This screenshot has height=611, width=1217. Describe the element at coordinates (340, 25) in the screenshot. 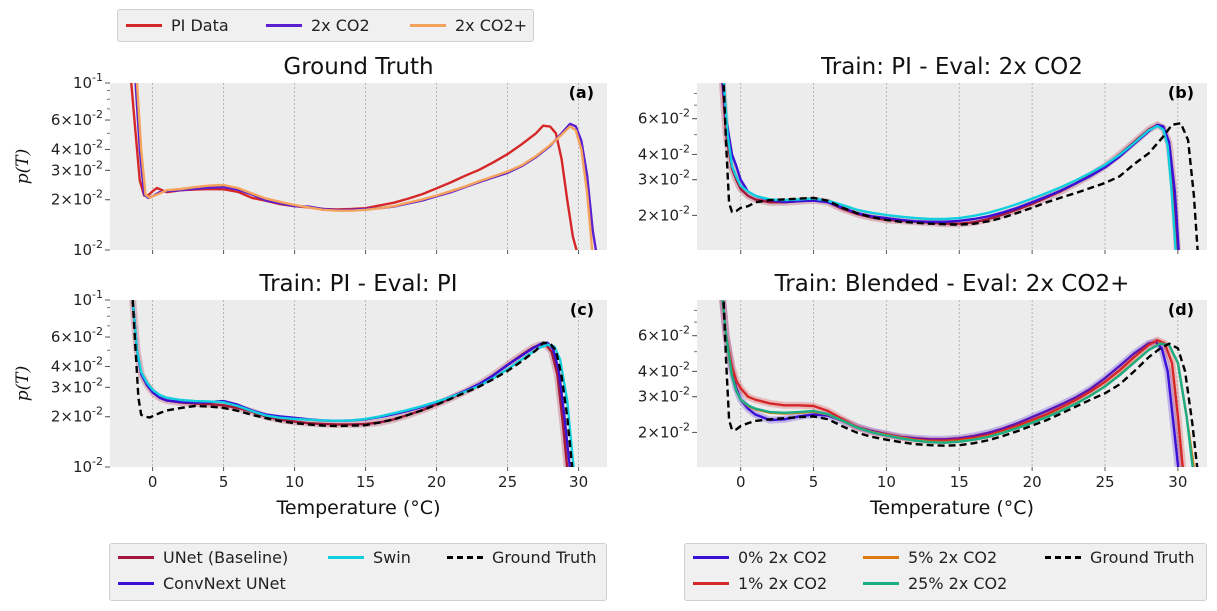

I see `legend-label: 2x CO2` at that location.